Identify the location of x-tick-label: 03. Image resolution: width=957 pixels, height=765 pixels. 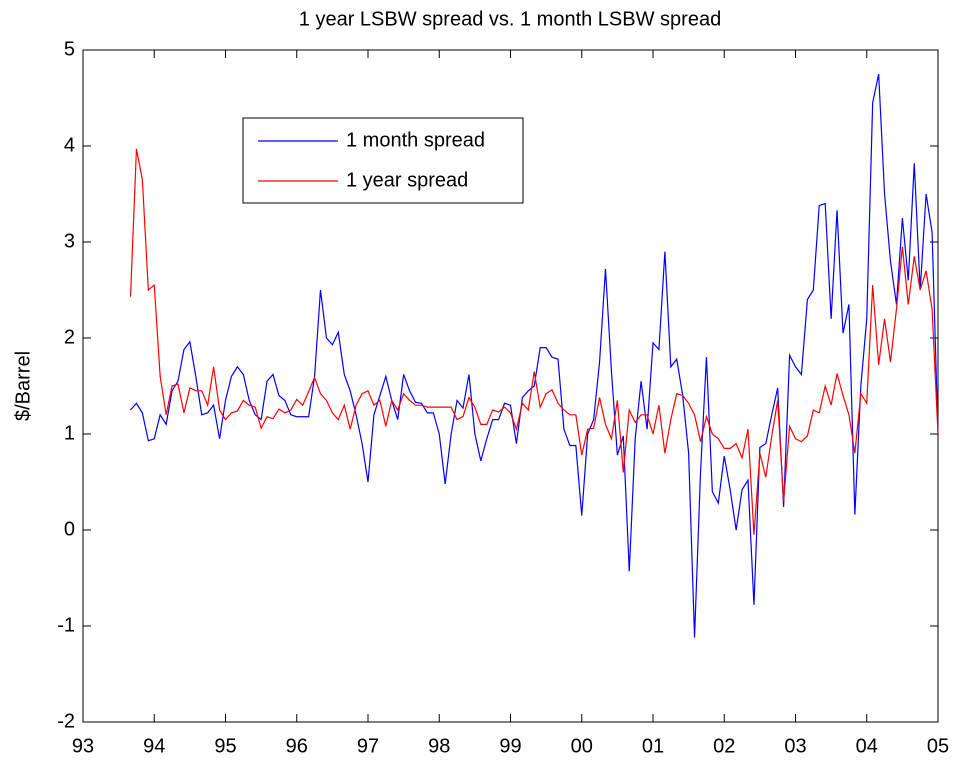
(795, 746).